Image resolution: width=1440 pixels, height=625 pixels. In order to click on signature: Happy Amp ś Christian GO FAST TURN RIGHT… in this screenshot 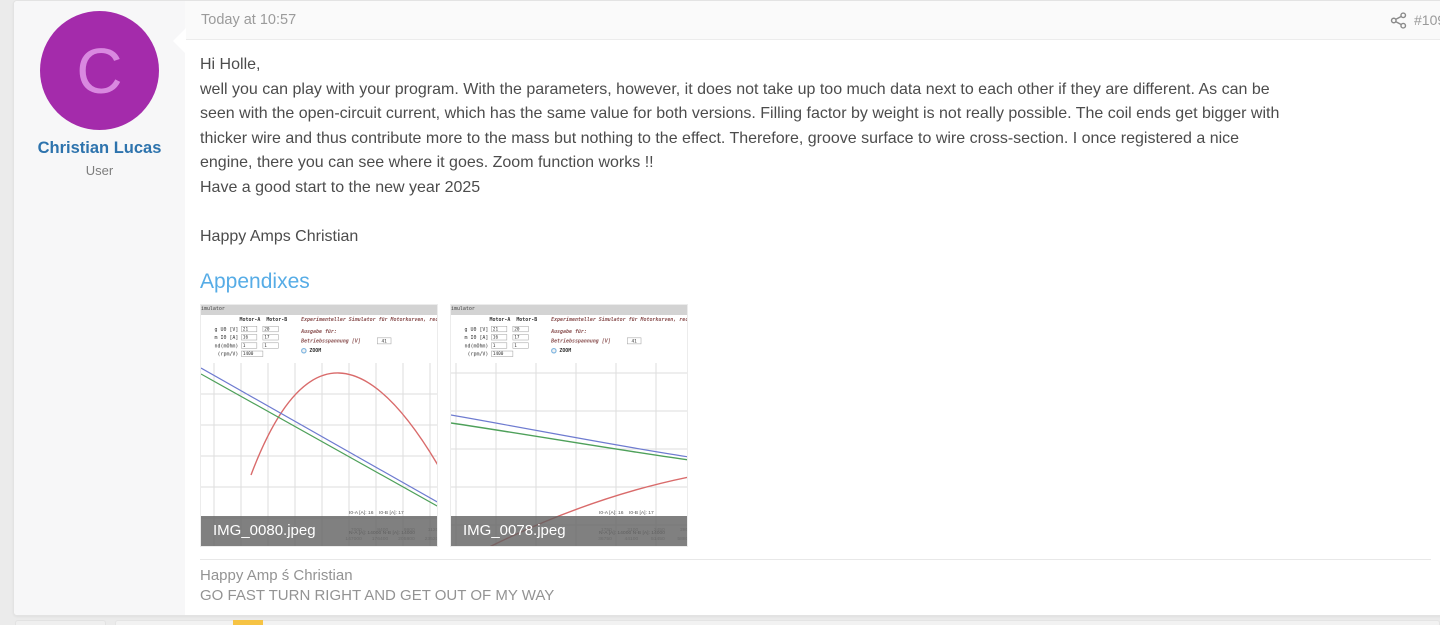, I will do `click(815, 582)`.